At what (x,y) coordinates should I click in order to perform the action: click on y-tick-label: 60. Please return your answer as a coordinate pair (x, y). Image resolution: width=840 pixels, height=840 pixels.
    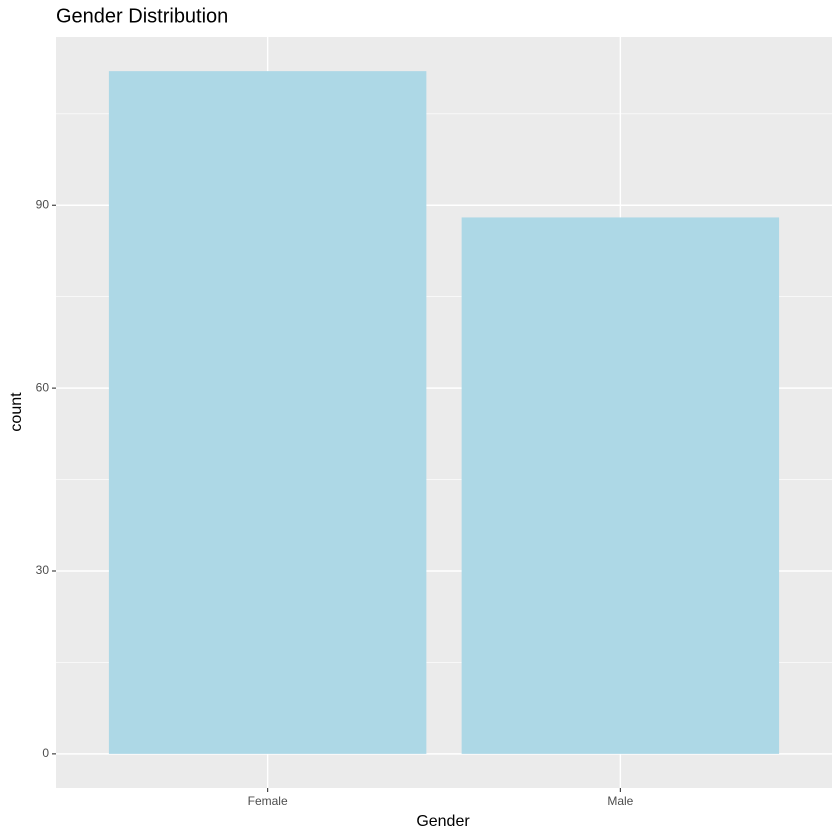
    Looking at the image, I should click on (43, 387).